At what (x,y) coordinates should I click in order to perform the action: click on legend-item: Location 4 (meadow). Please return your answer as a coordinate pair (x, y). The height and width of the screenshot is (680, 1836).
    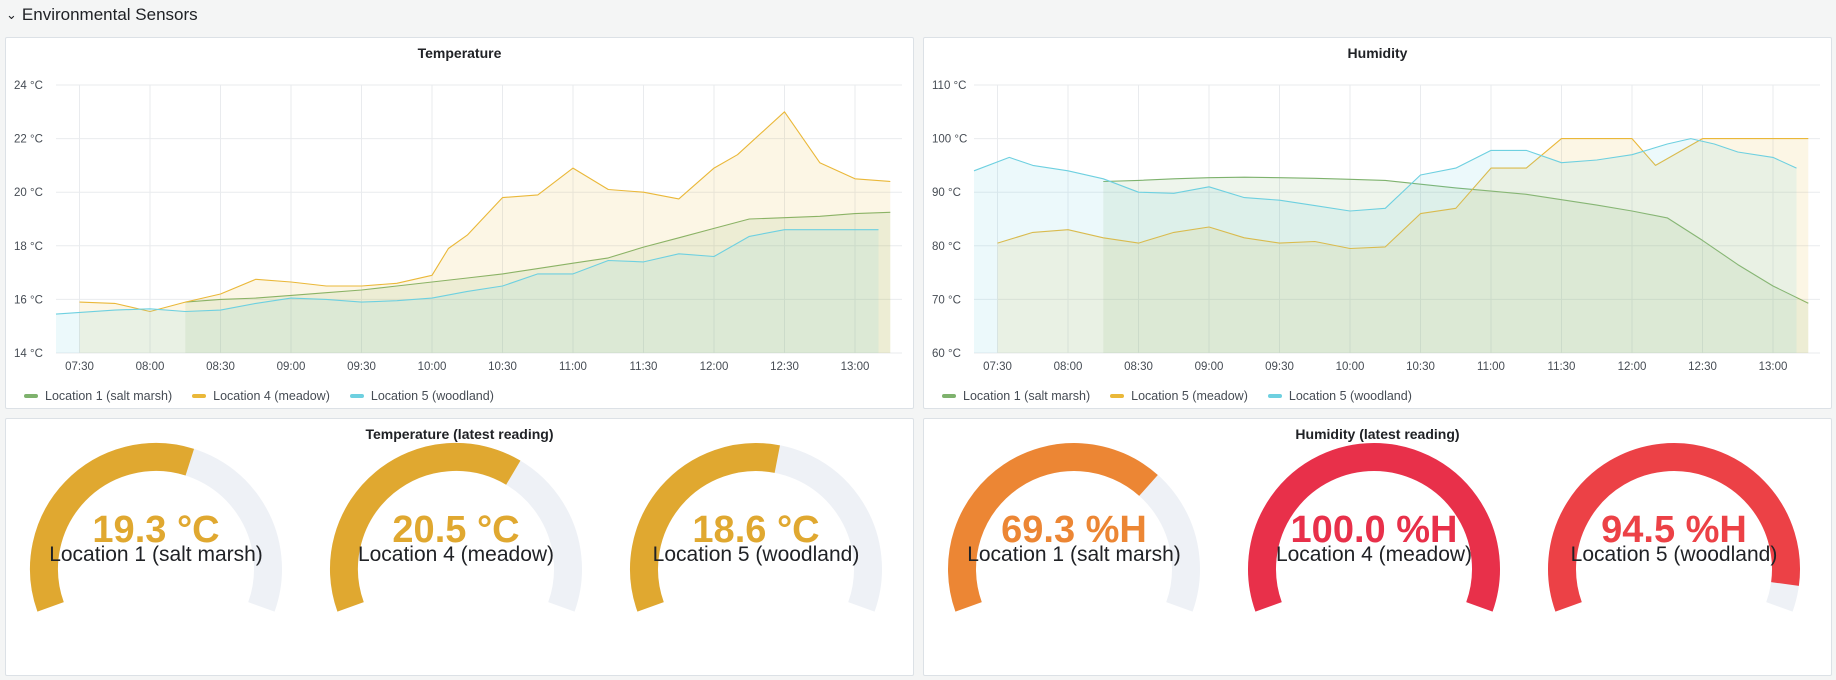
    Looking at the image, I should click on (261, 396).